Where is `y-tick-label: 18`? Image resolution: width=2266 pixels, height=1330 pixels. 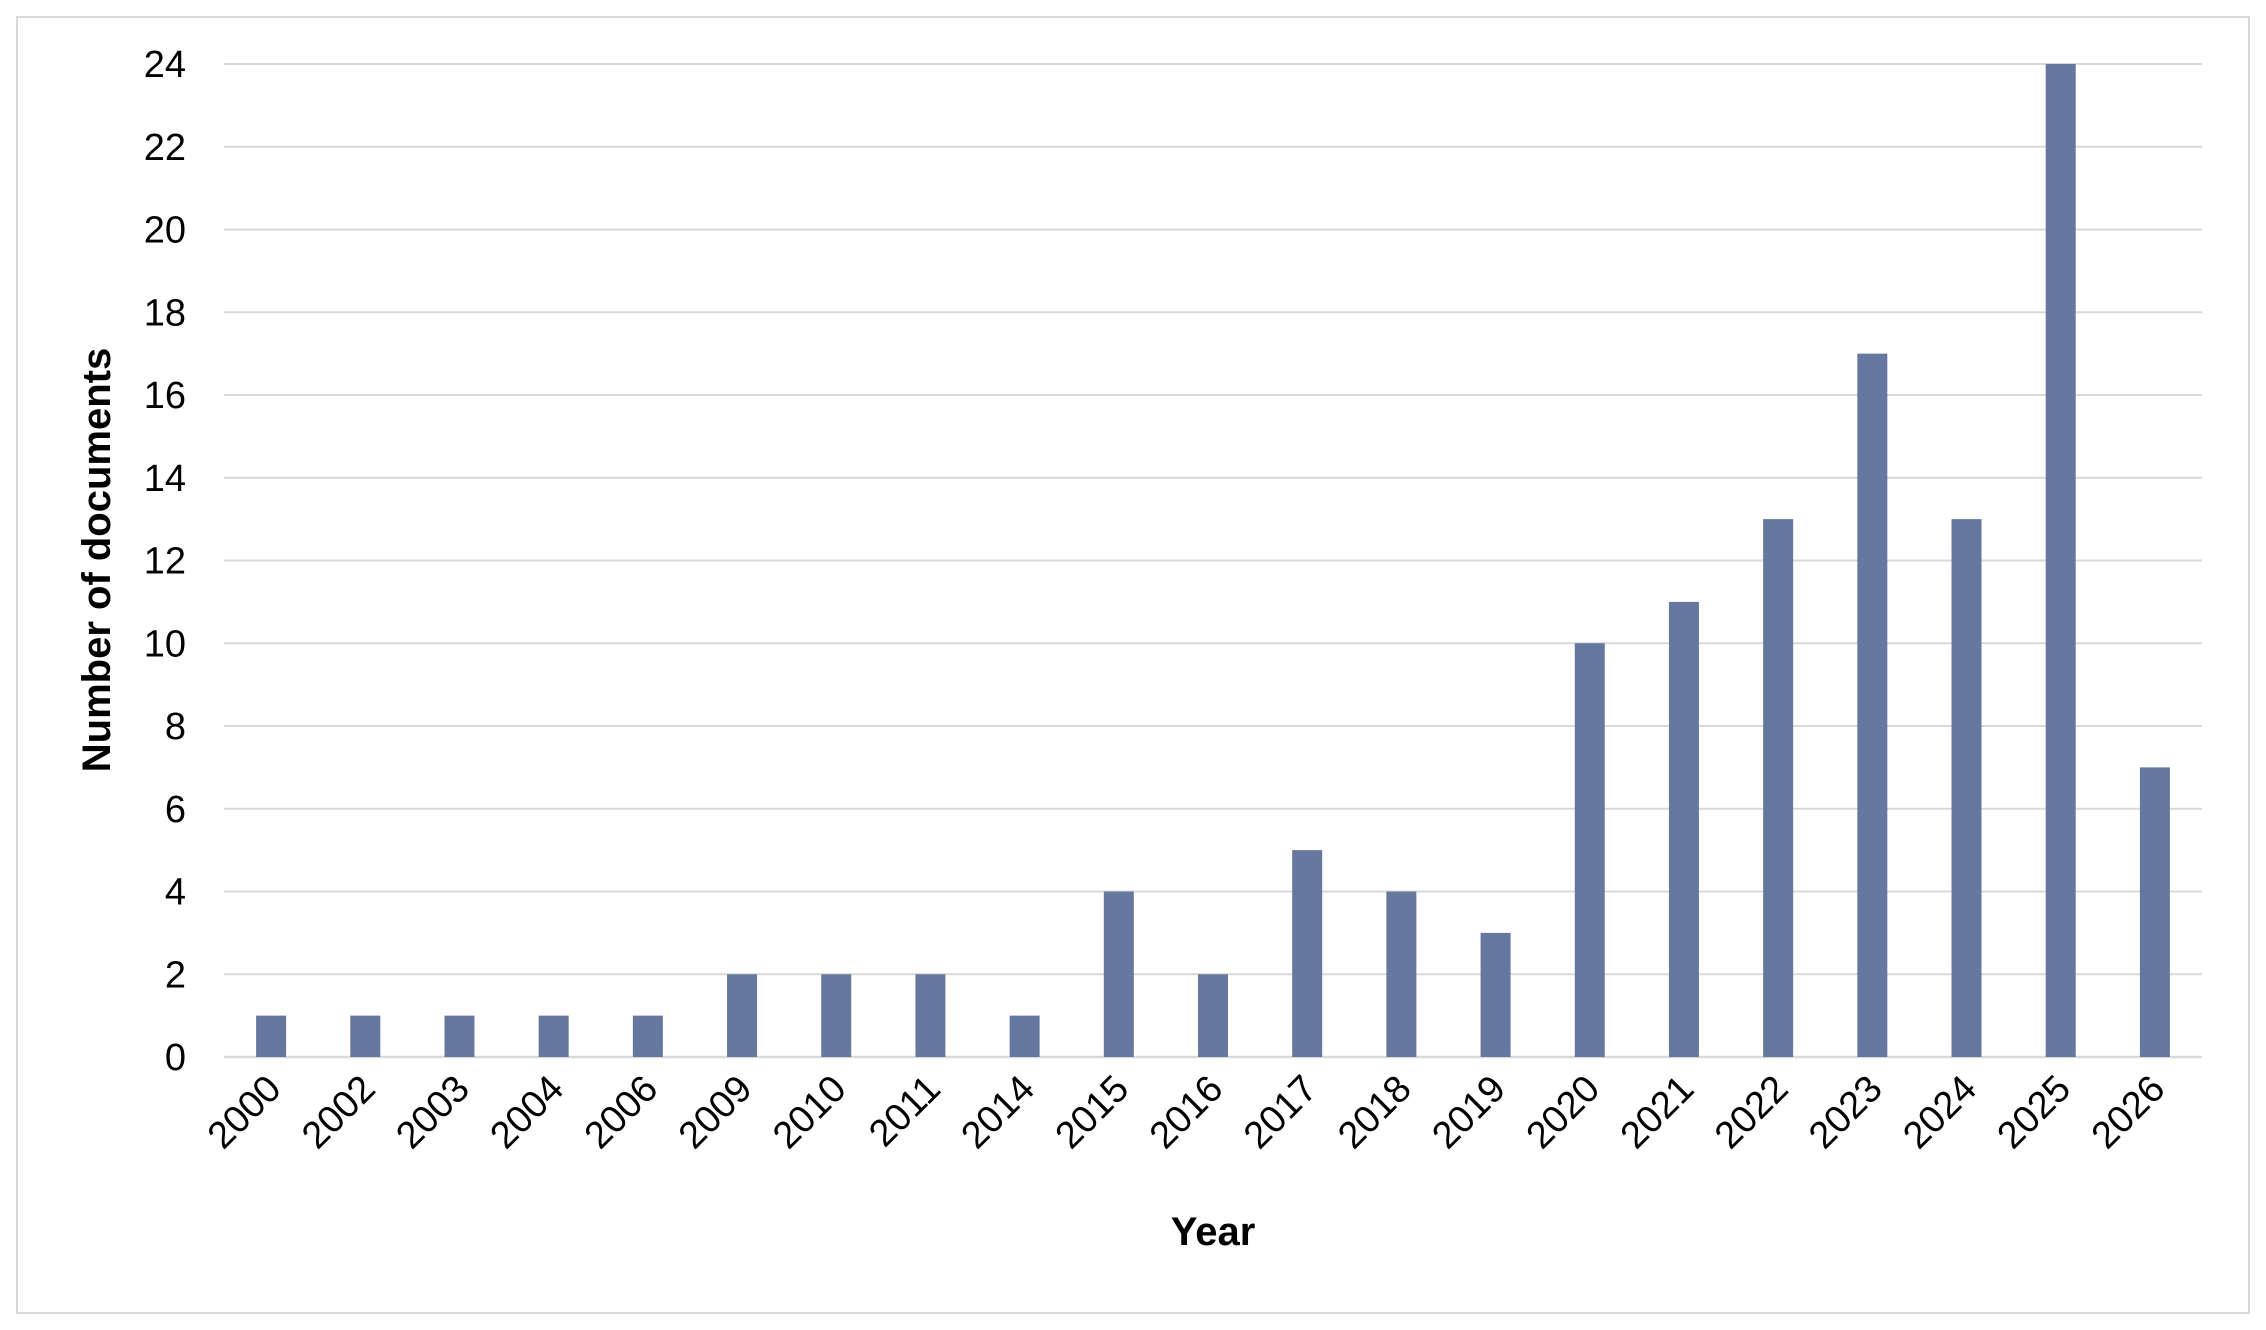
y-tick-label: 18 is located at coordinates (165, 313).